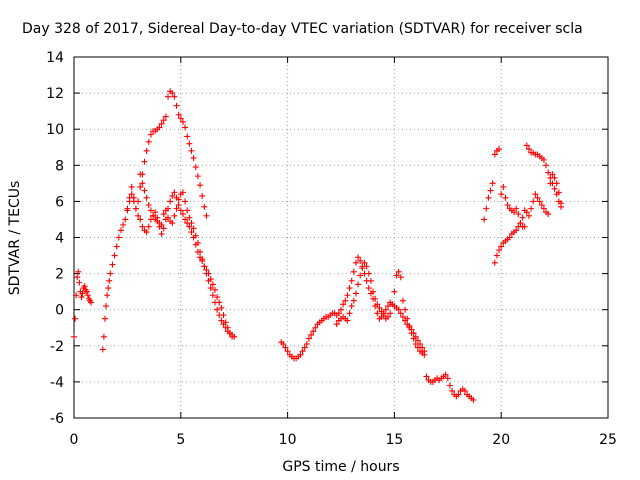 The height and width of the screenshot is (480, 640). Describe the element at coordinates (59, 275) in the screenshot. I see `y-tick-label: 2` at that location.